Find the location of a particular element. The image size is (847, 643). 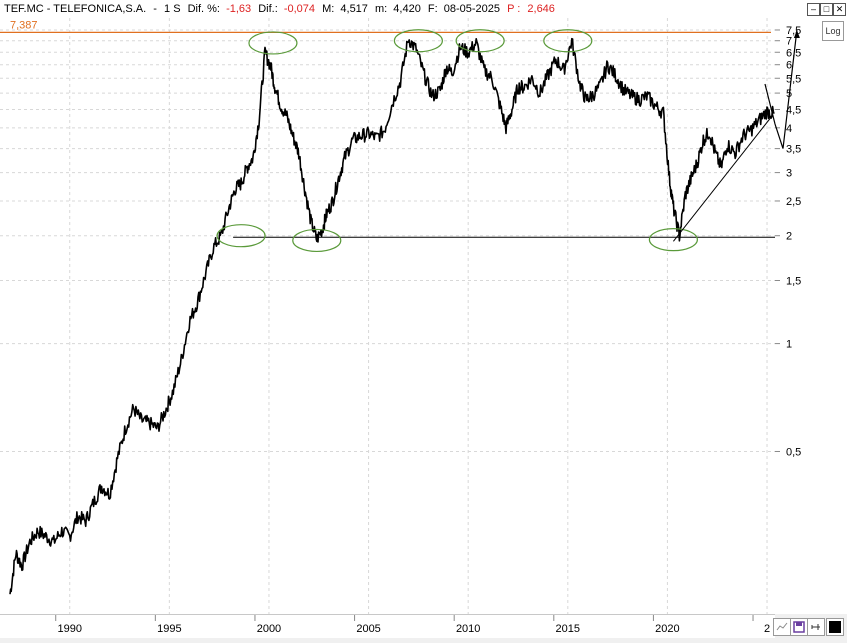

chart-type-icon is located at coordinates (782, 627).